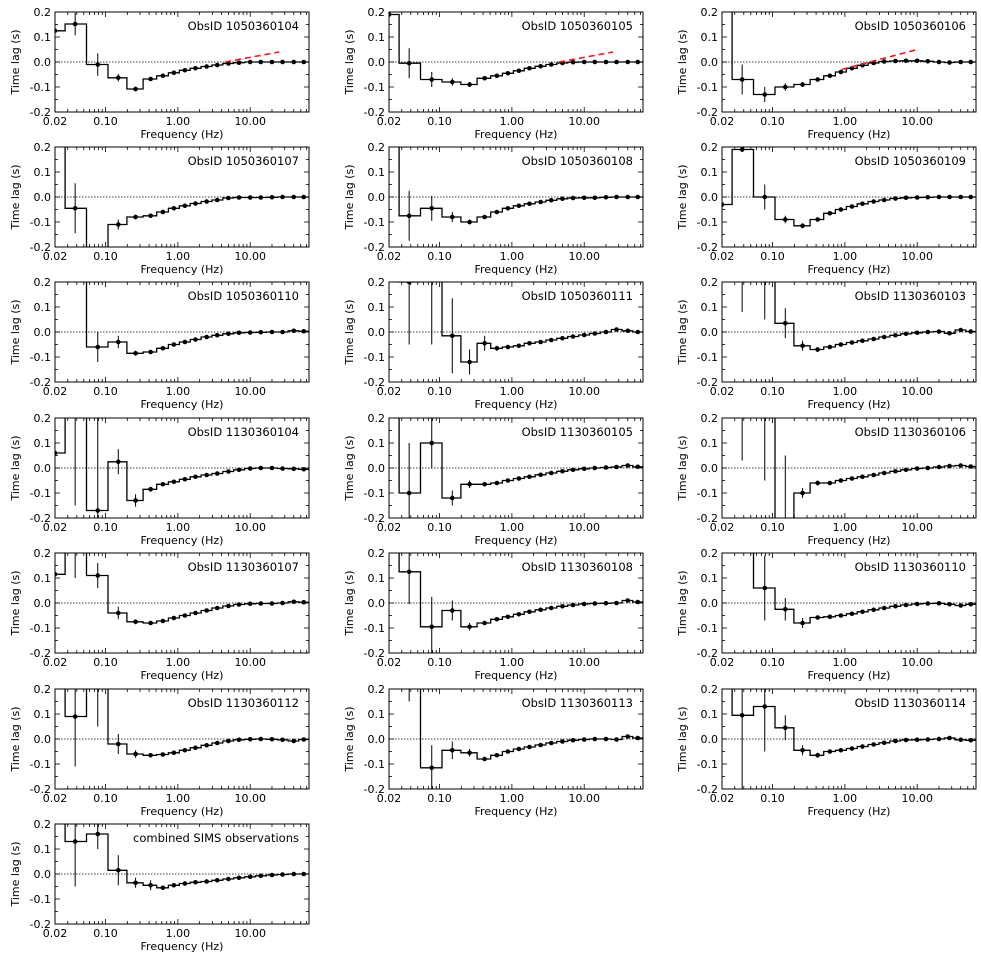 This screenshot has height=963, width=981. What do you see at coordinates (40, 764) in the screenshot?
I see `y-tick-label: -0.1` at bounding box center [40, 764].